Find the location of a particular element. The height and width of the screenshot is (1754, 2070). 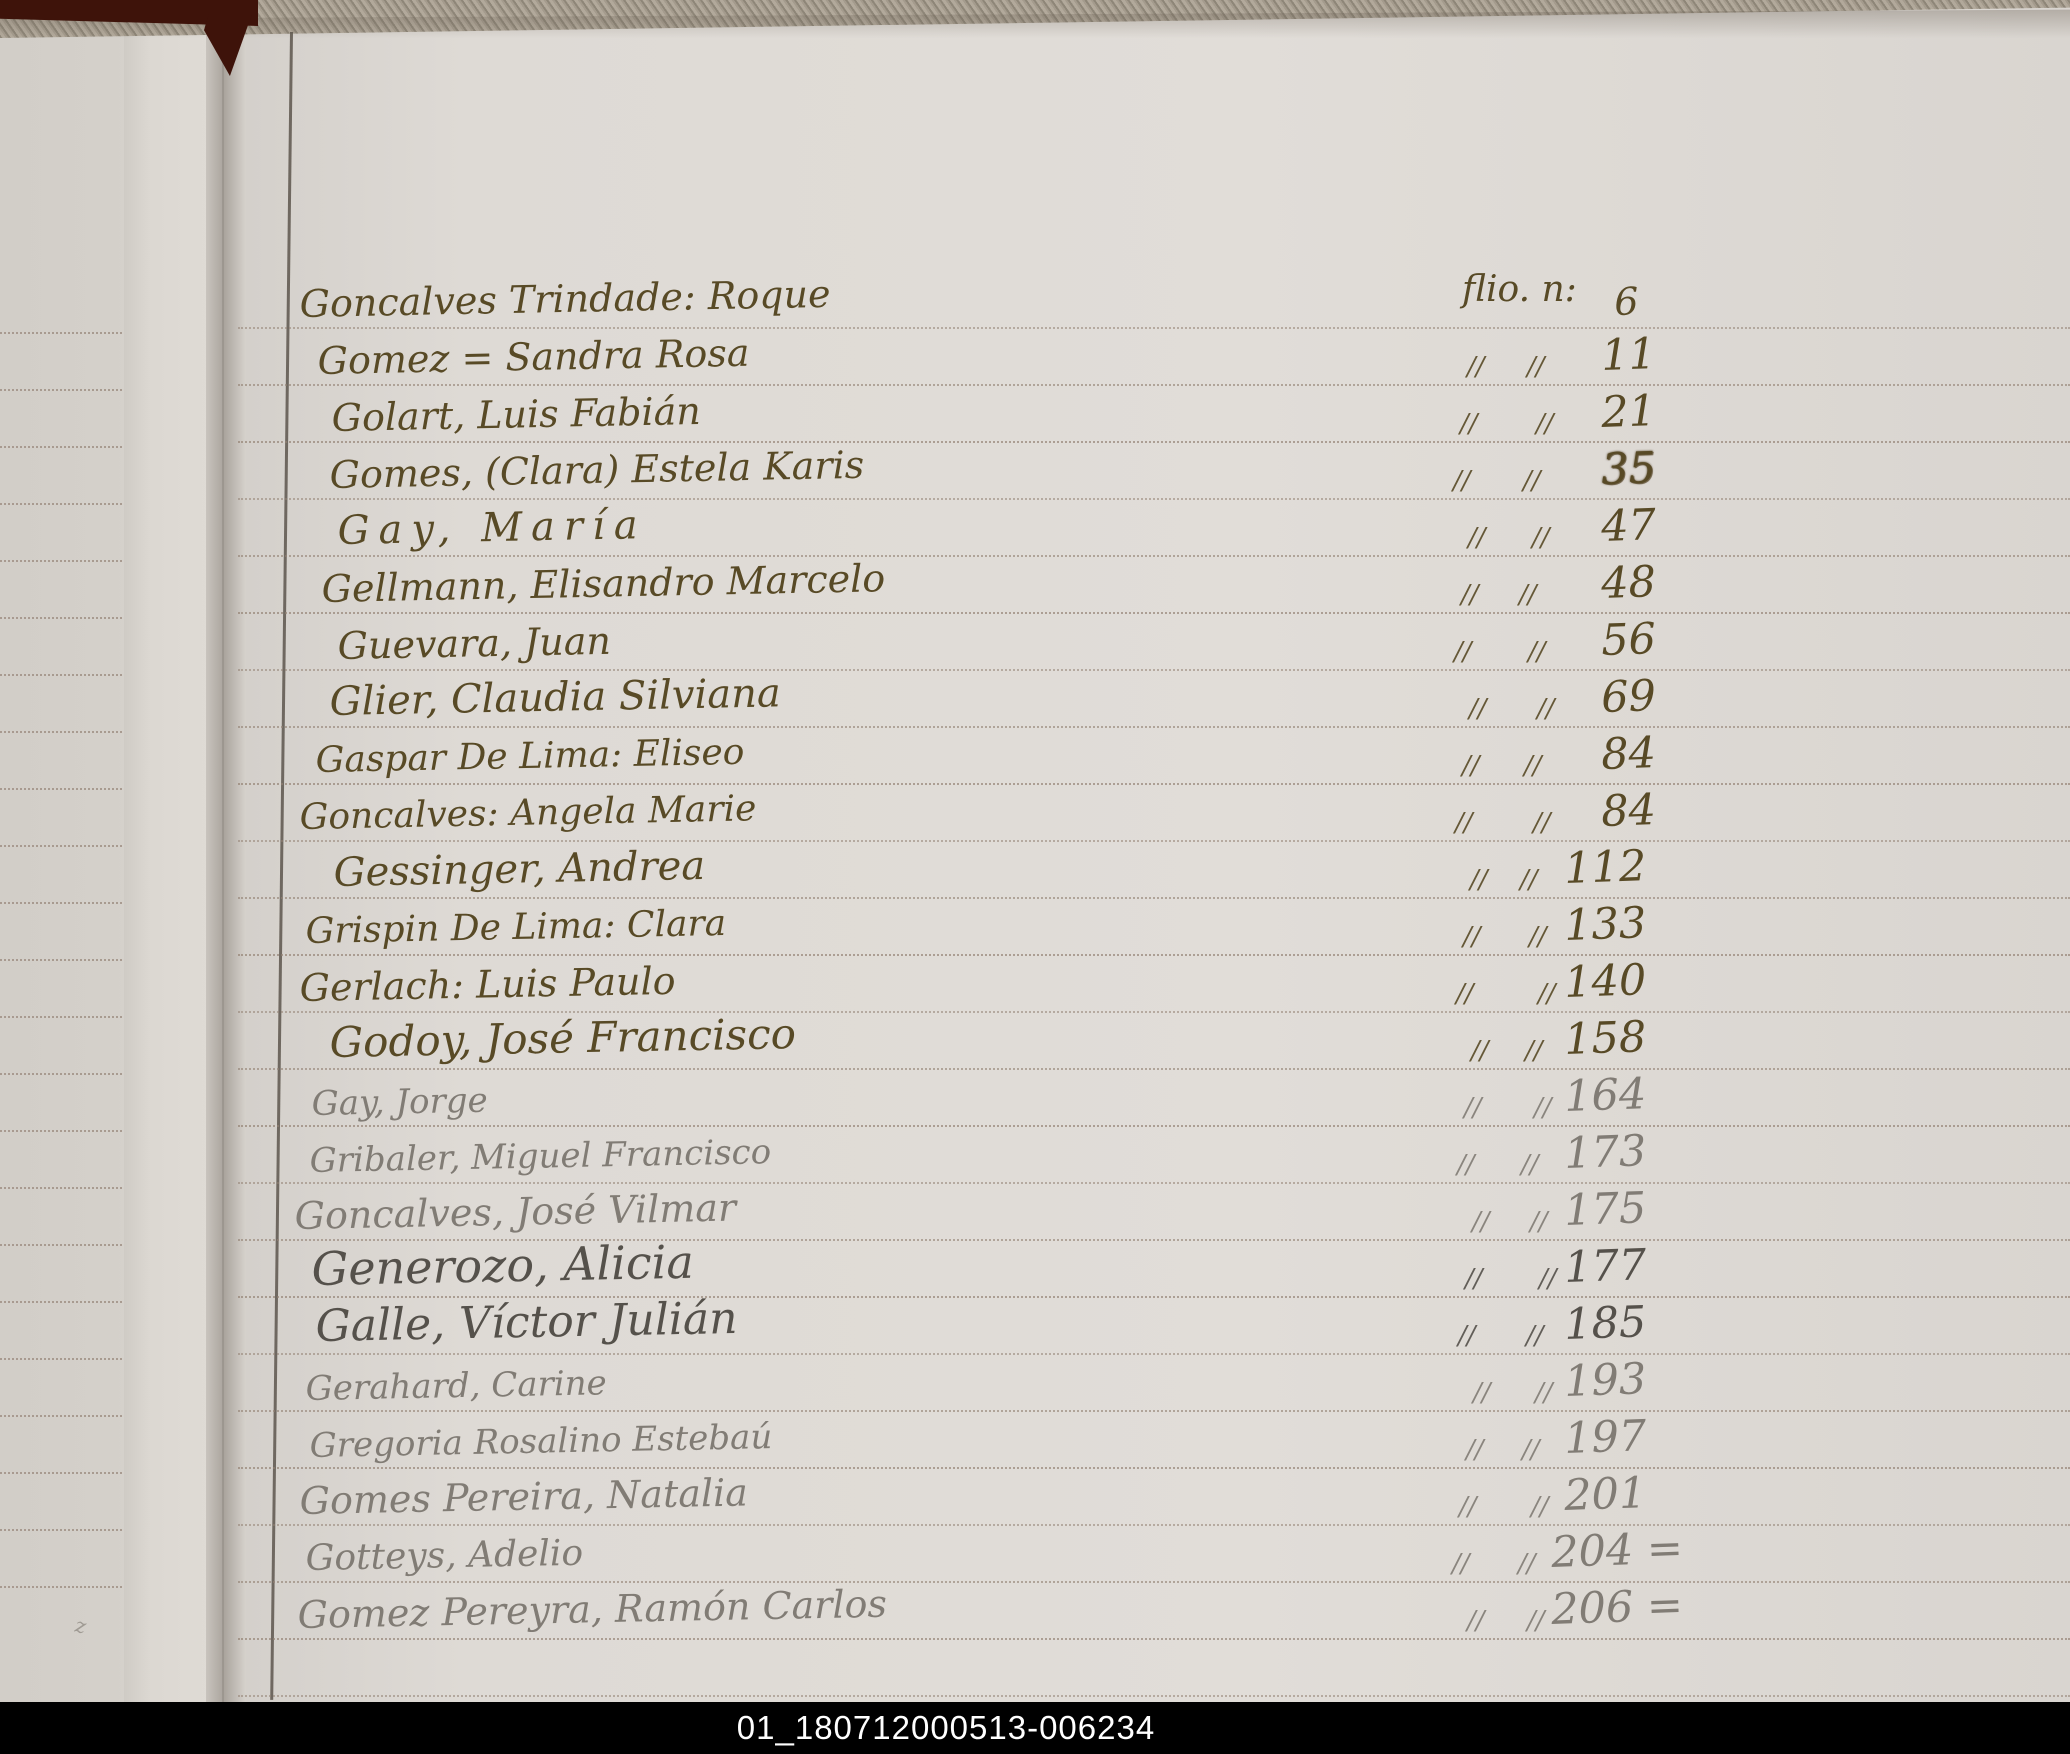

entry-name: Goncalves Trindade: Roque is located at coordinates (565, 298).